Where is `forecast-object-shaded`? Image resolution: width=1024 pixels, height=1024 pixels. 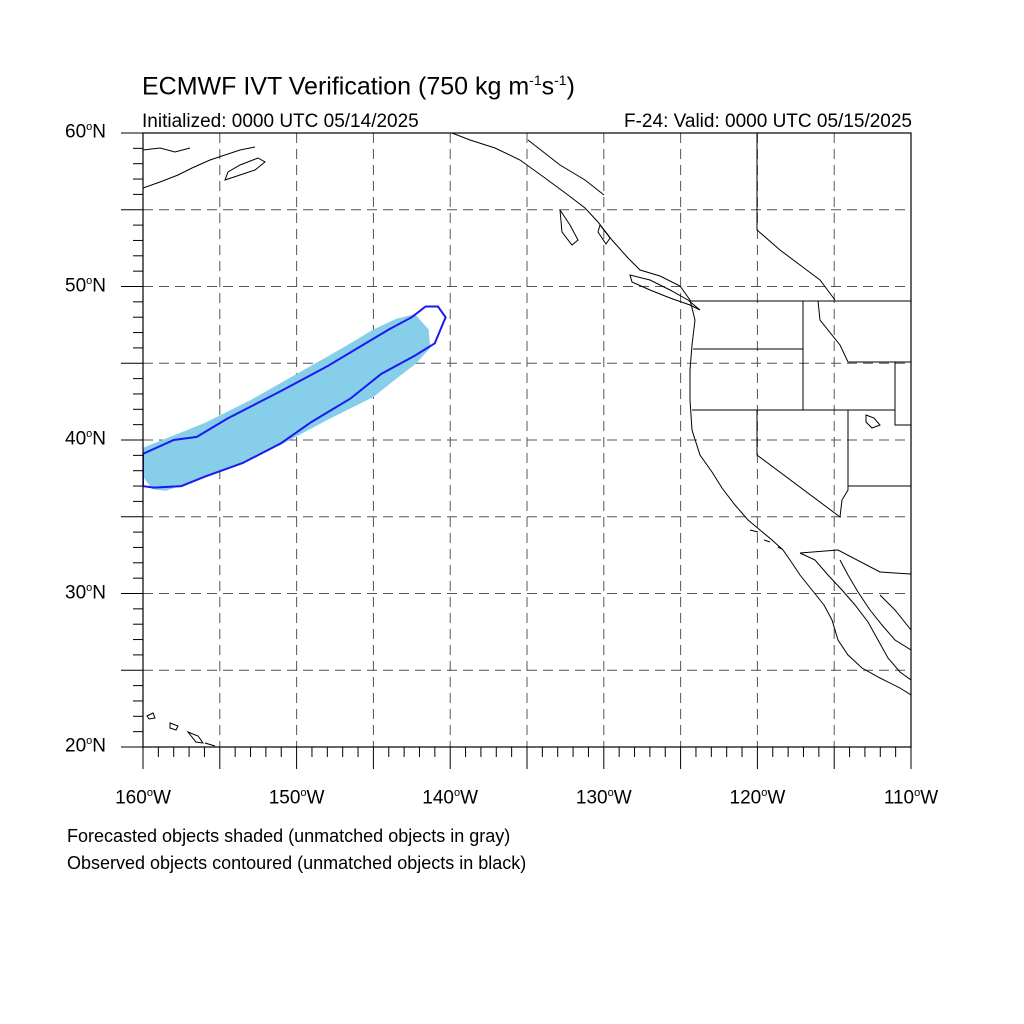
forecast-object-shaded is located at coordinates (287, 402).